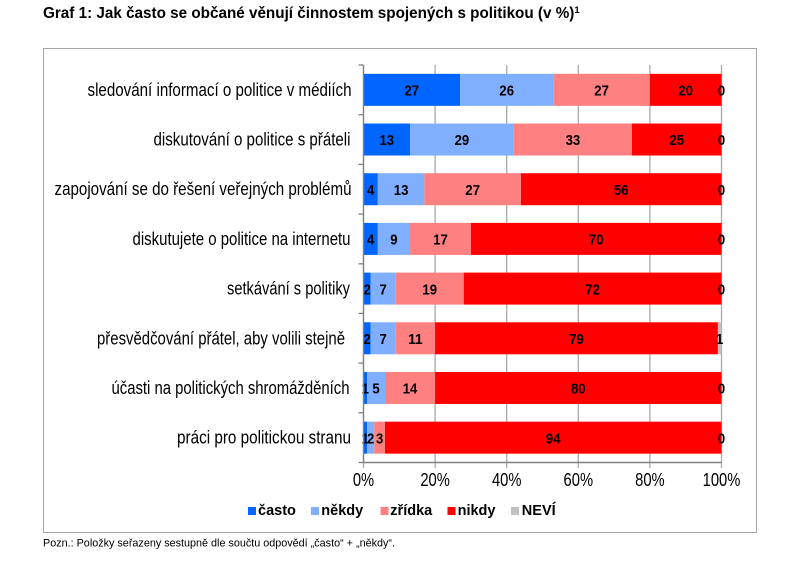  Describe the element at coordinates (242, 239) in the screenshot. I see `svg-text:diskutujete o politice na inte: diskutujete o politice na internetu` at that location.